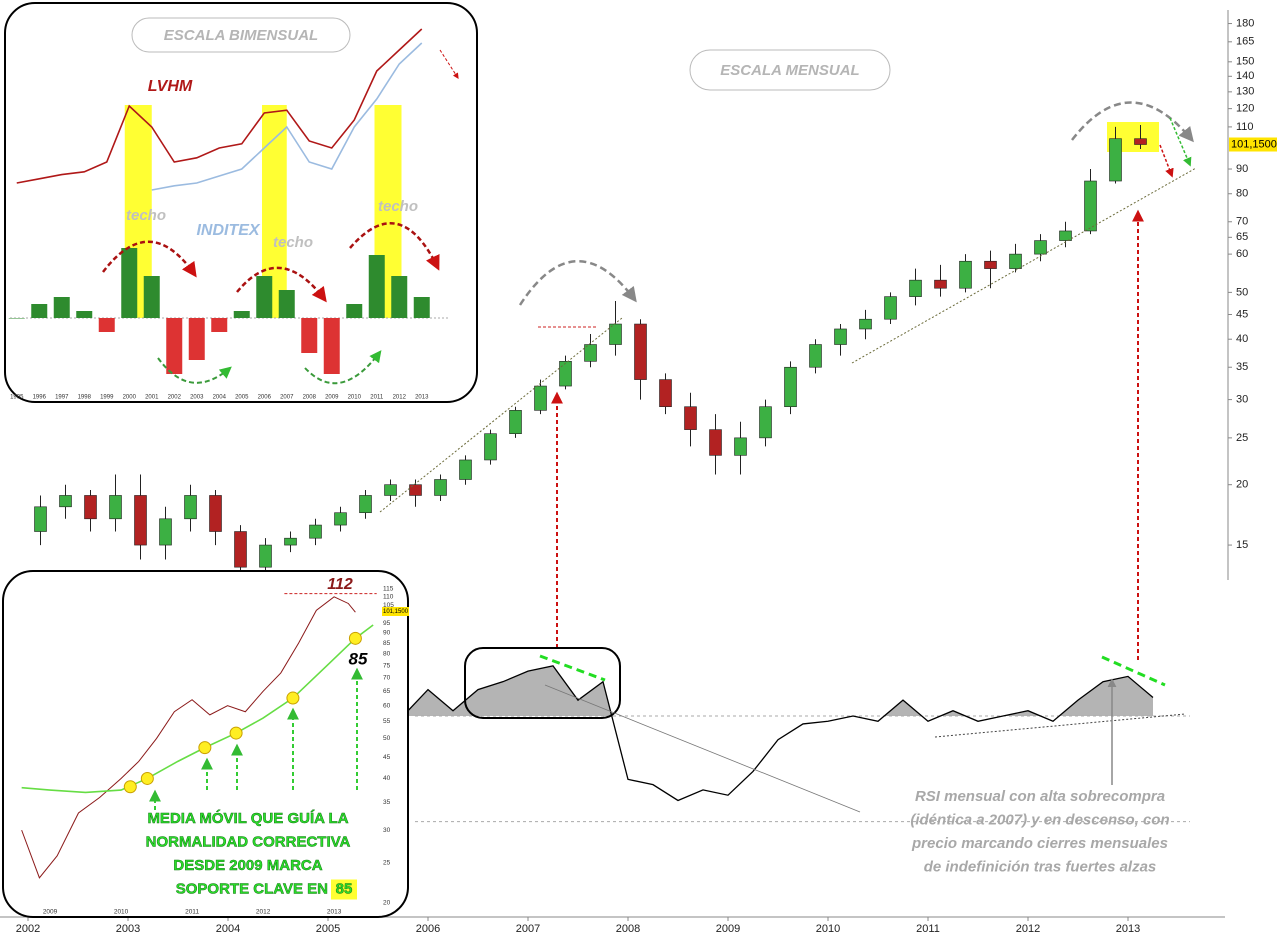 The width and height of the screenshot is (1277, 937). What do you see at coordinates (175, 398) in the screenshot?
I see `x-tick-label: 2002` at bounding box center [175, 398].